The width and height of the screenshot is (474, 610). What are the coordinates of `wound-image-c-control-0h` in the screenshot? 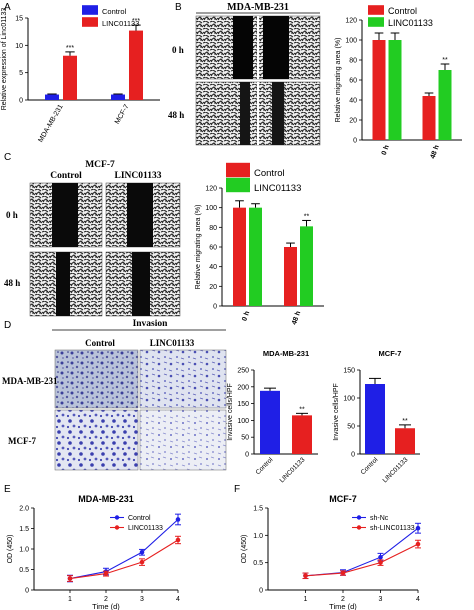 It's located at (66, 215).